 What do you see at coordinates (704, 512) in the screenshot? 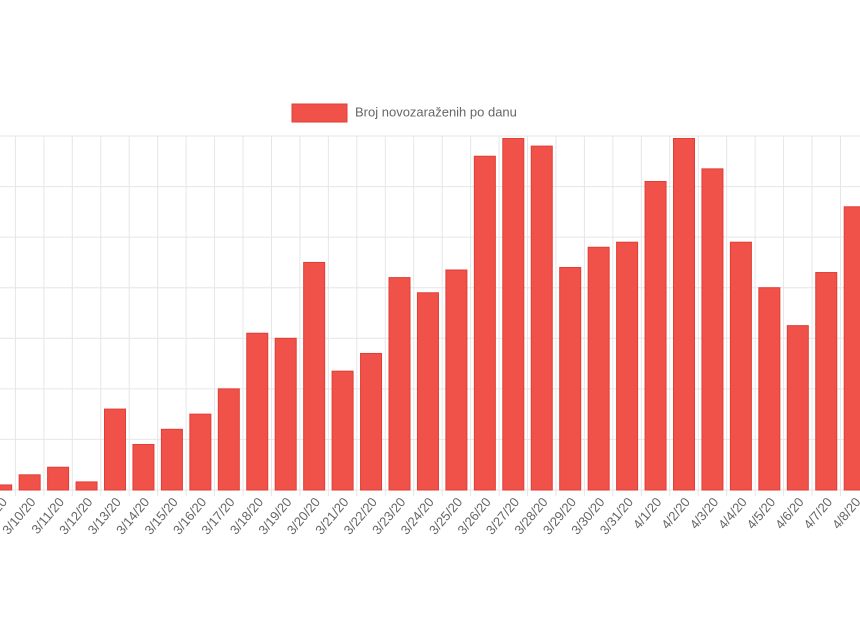
I see `x-tick-label: 4/3/20` at bounding box center [704, 512].